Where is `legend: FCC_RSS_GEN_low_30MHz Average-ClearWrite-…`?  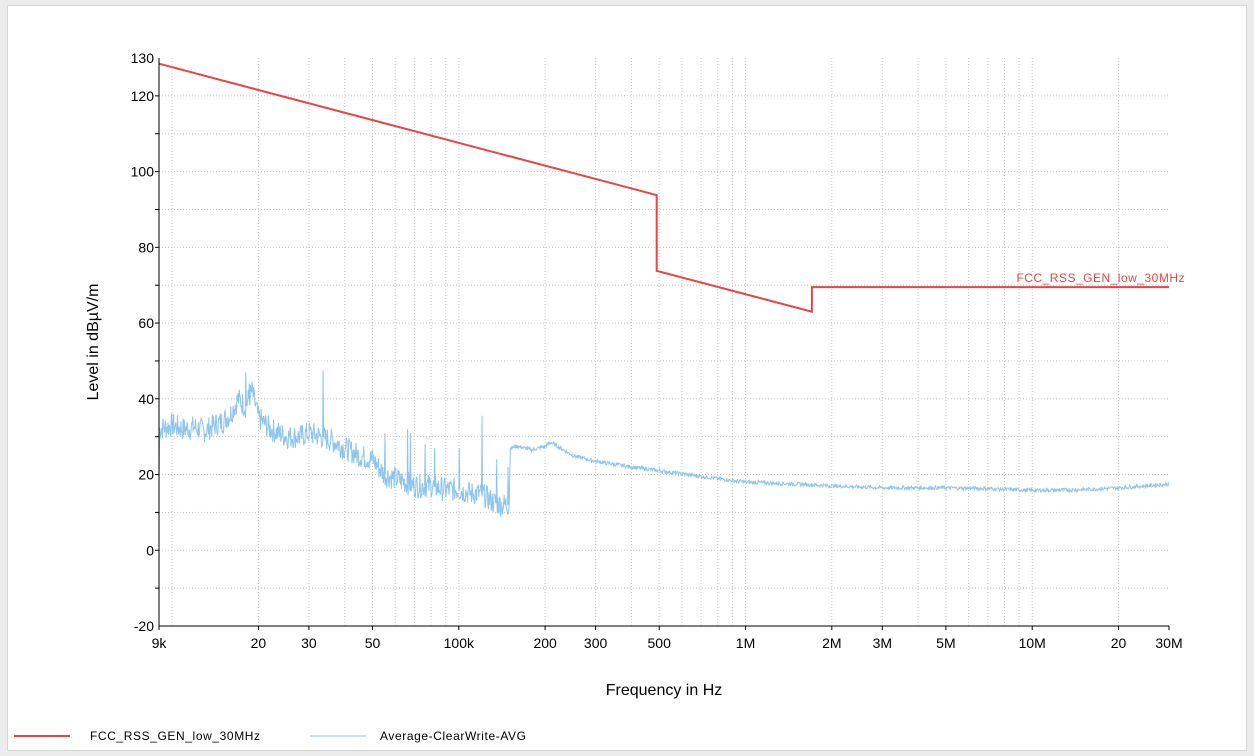
legend: FCC_RSS_GEN_low_30MHz Average-ClearWrite-… is located at coordinates (270, 736).